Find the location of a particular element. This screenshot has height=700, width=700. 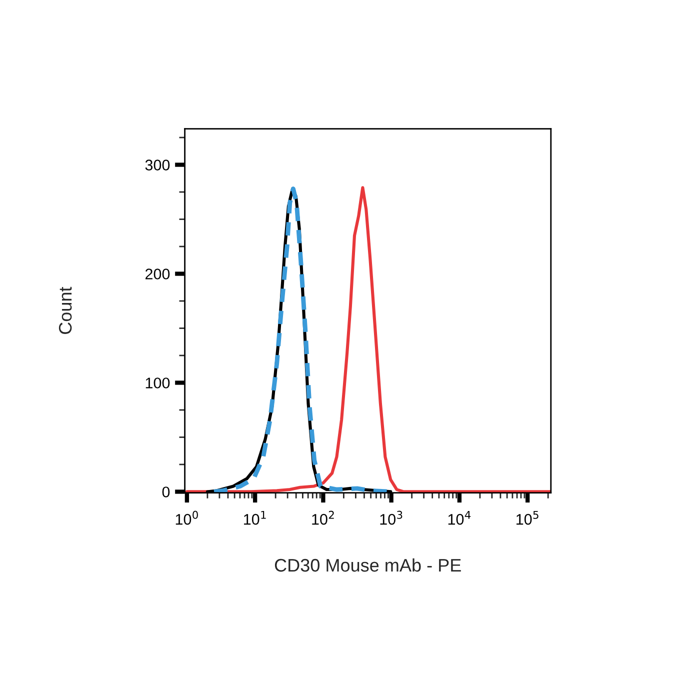

x-tick-label: 10$^{5}$ is located at coordinates (527, 517).